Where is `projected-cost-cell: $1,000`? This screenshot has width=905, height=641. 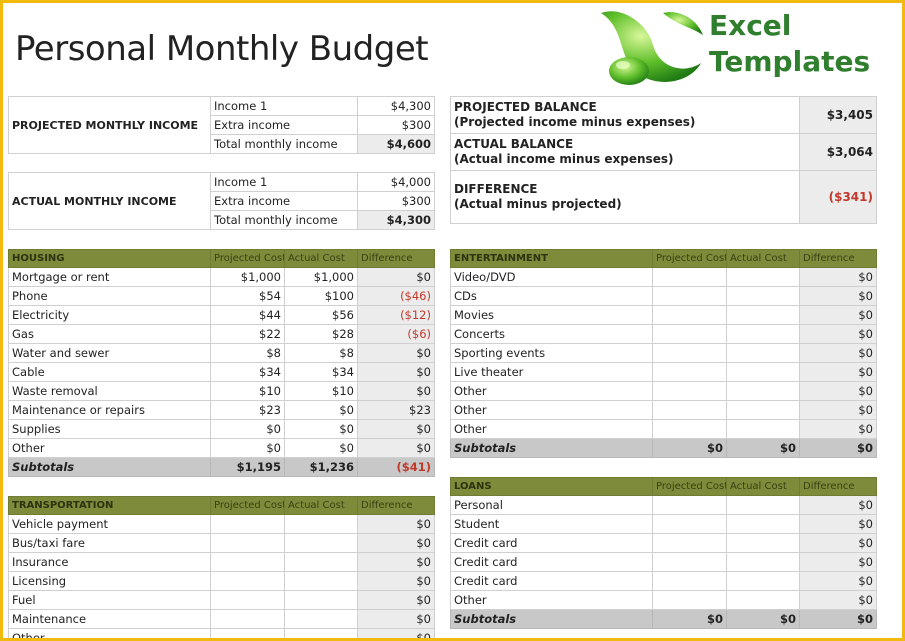
projected-cost-cell: $1,000 is located at coordinates (247, 277).